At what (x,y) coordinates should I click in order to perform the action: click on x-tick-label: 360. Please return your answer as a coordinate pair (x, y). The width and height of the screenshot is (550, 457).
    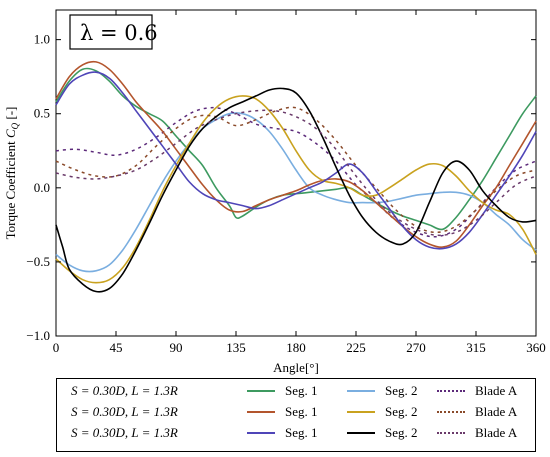
    Looking at the image, I should click on (536, 347).